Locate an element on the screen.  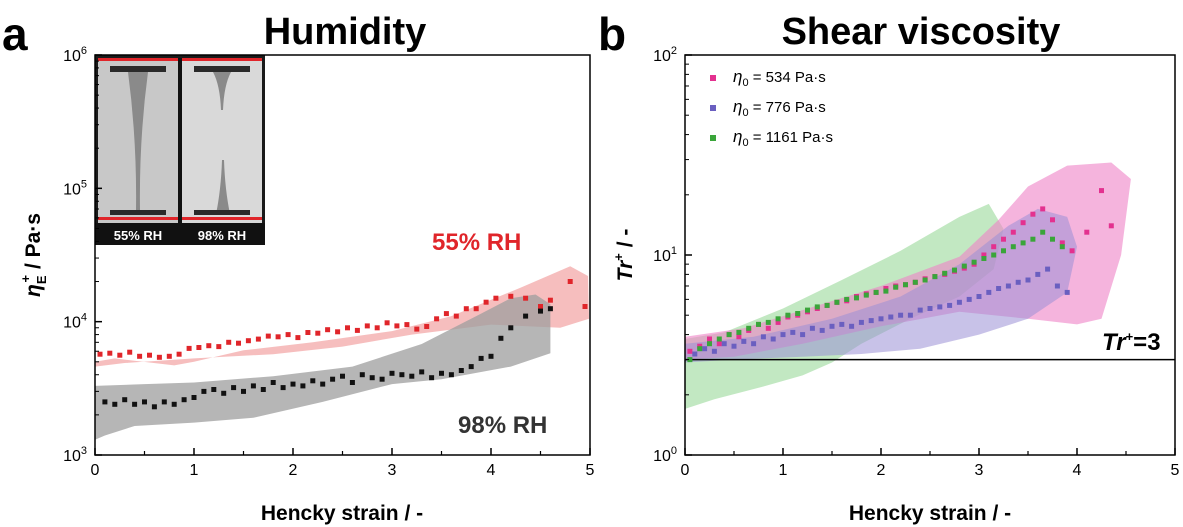
panel-b-x-axis-label: Hencky strain / - is located at coordinates (930, 513).